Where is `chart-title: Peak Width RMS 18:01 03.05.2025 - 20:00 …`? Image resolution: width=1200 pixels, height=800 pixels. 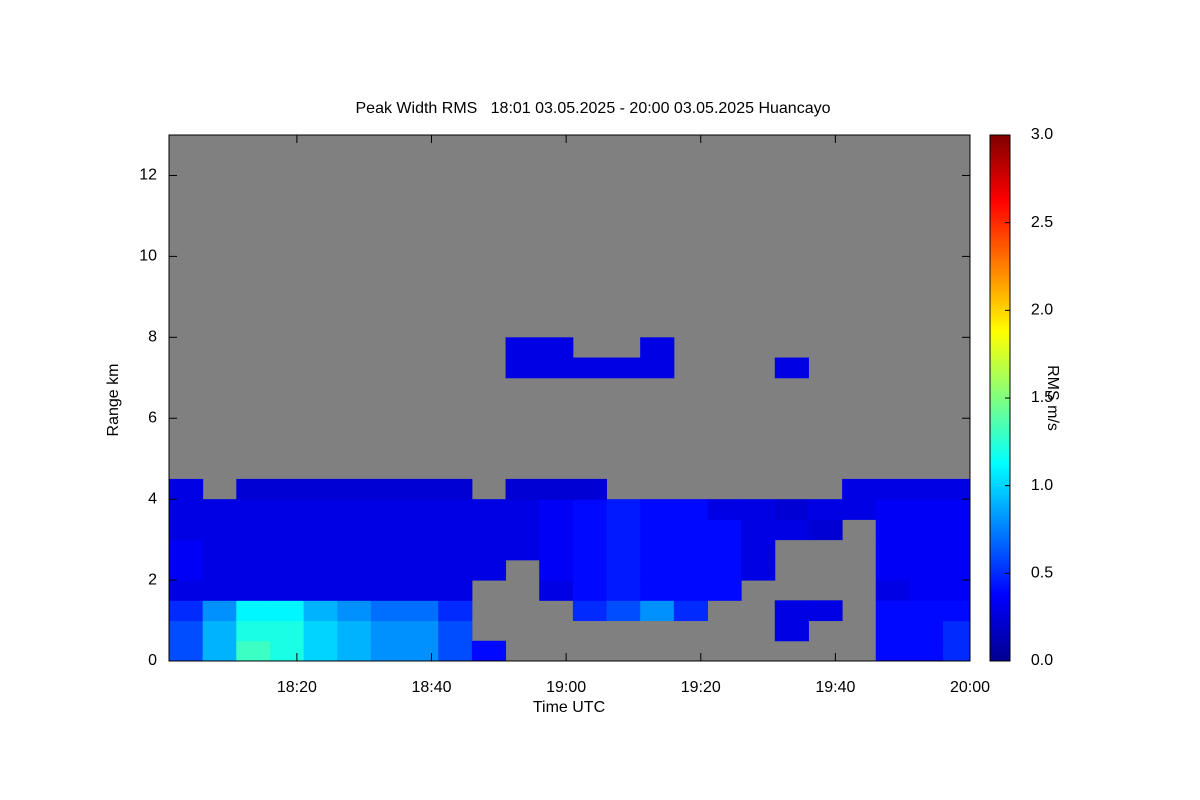 chart-title: Peak Width RMS 18:01 03.05.2025 - 20:00 … is located at coordinates (593, 108).